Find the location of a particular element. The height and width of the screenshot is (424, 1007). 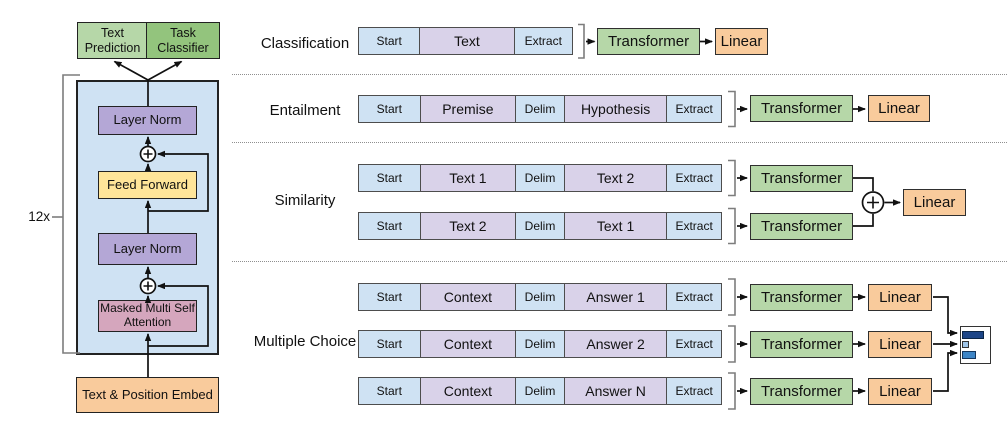

classification-linear-box: Linear is located at coordinates (741, 41).